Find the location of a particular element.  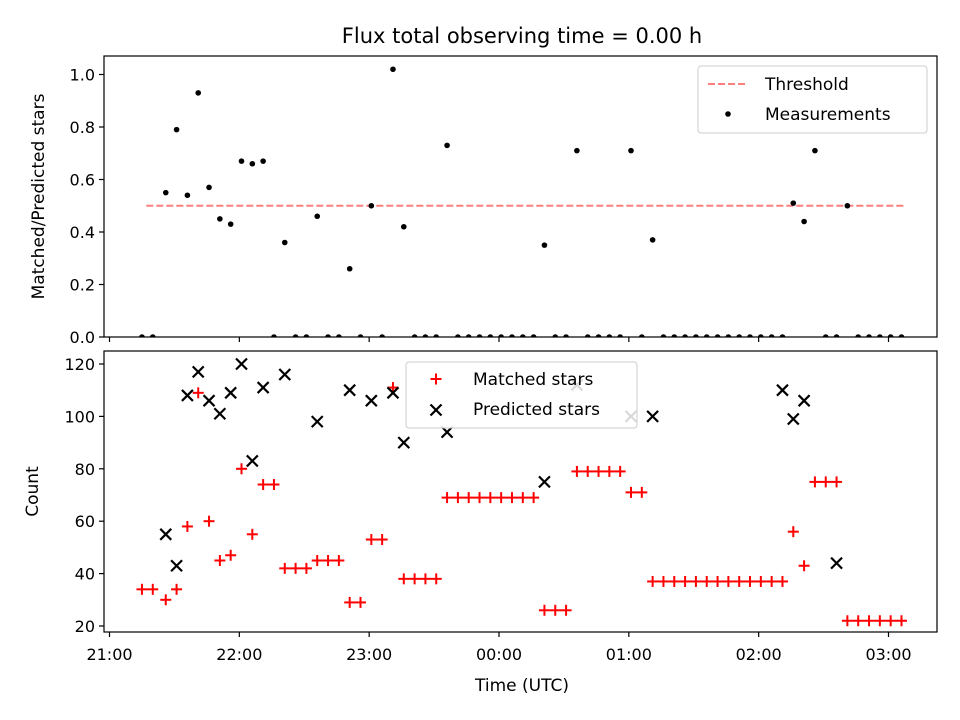

legend-matched-label: Matched stars is located at coordinates (533, 380).